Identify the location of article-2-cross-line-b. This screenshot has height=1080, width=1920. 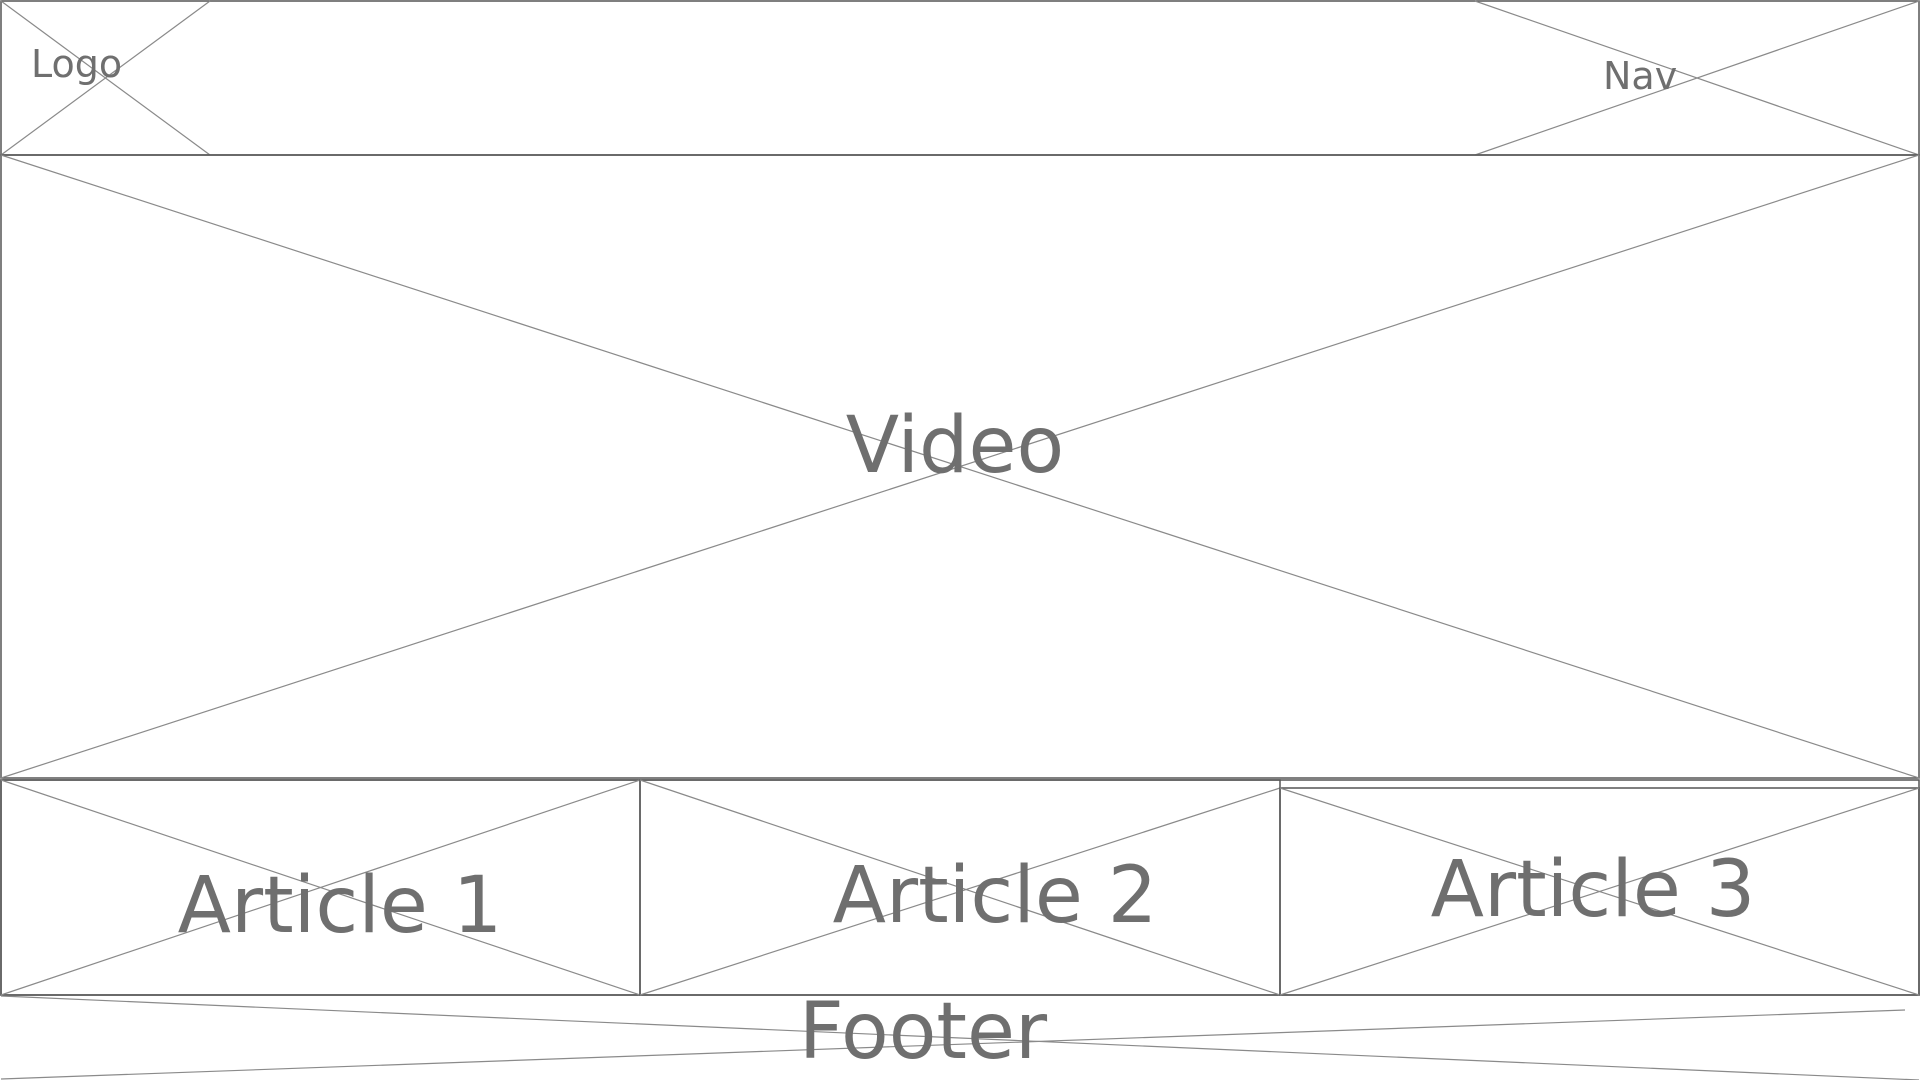
(960, 891).